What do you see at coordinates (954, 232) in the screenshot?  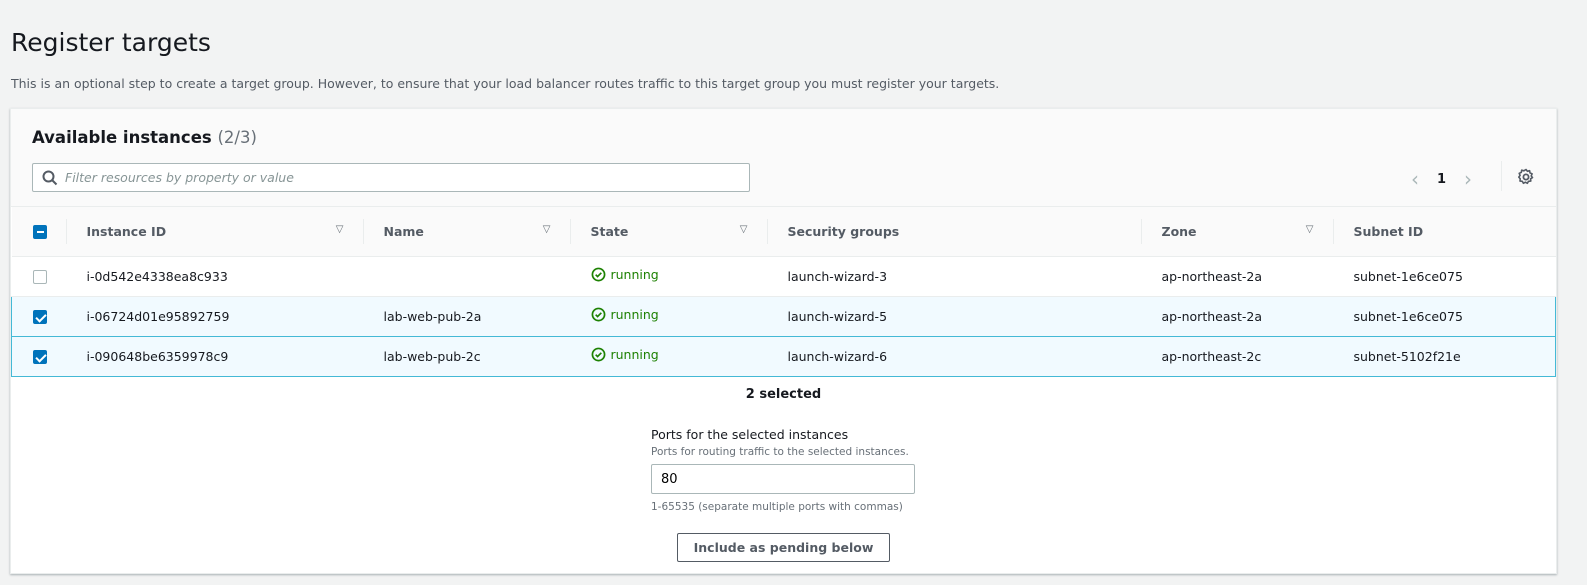 I see `column-security-groups: Security groups` at bounding box center [954, 232].